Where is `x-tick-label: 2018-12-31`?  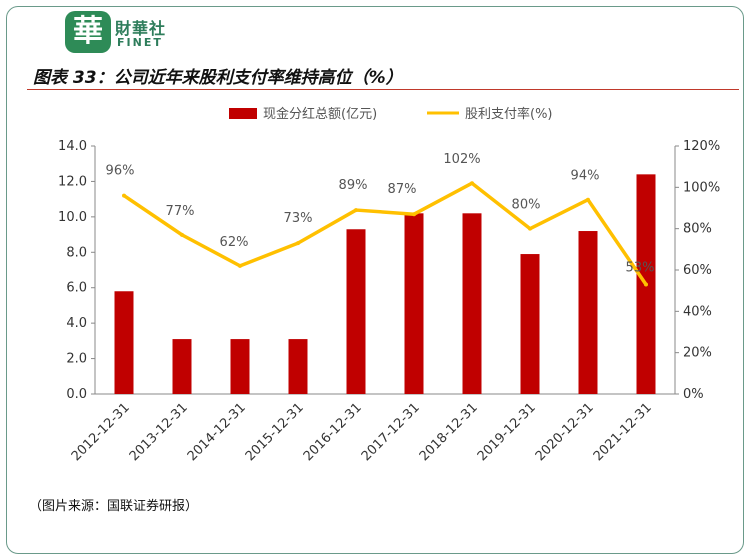
x-tick-label: 2018-12-31 is located at coordinates (449, 432).